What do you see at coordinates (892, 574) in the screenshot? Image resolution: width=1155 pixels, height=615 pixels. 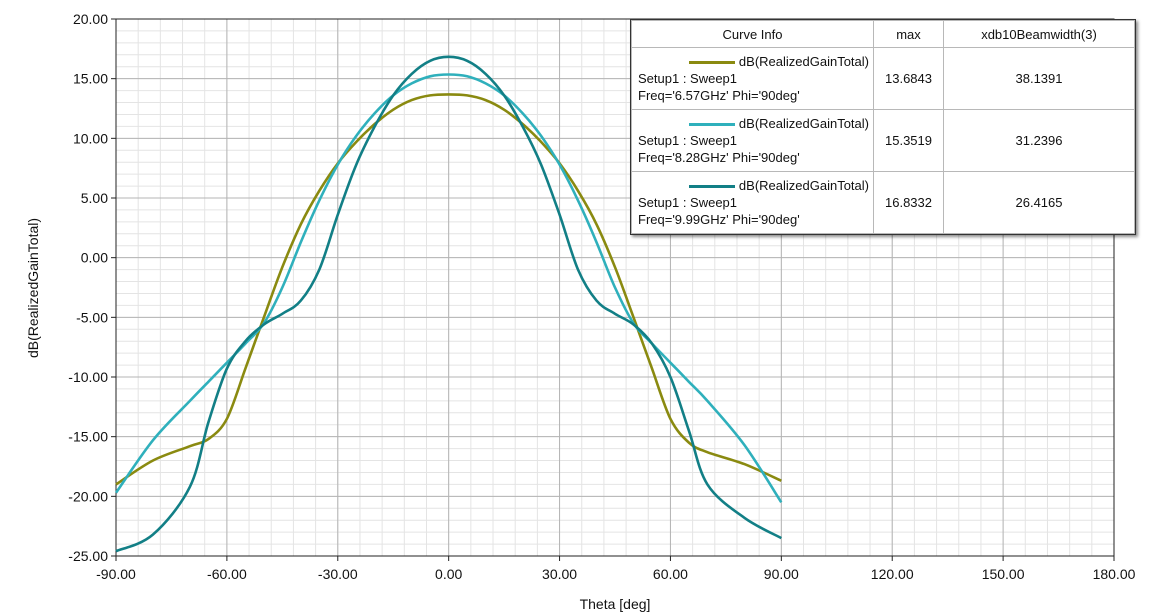 I see `x-tick-label: 120.00` at bounding box center [892, 574].